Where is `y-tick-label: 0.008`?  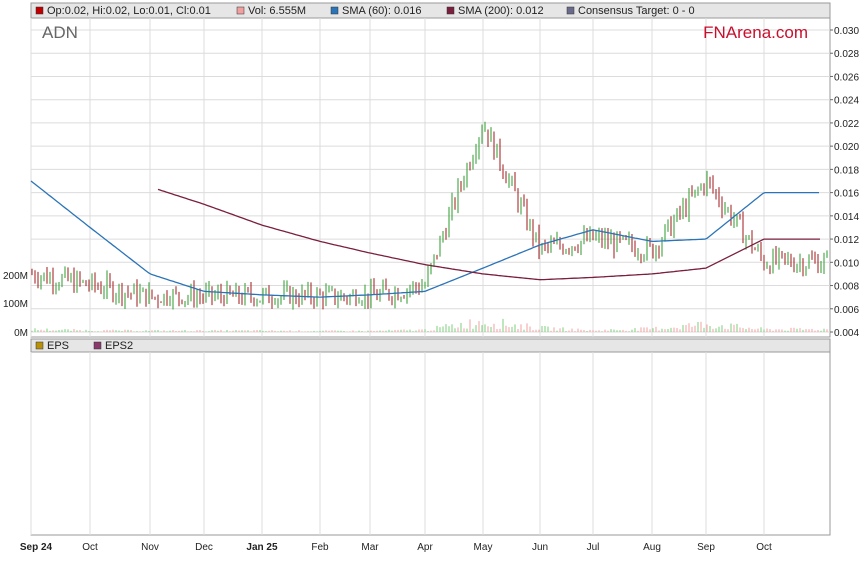 y-tick-label: 0.008 is located at coordinates (846, 287).